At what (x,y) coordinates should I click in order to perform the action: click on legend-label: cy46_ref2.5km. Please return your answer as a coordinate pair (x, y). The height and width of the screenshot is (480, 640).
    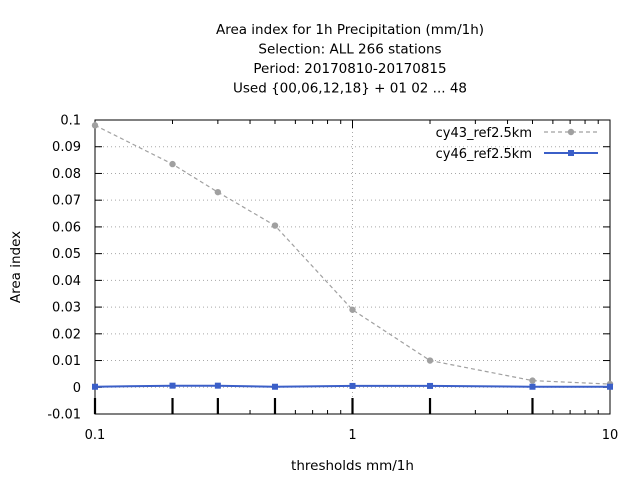
    Looking at the image, I should click on (484, 154).